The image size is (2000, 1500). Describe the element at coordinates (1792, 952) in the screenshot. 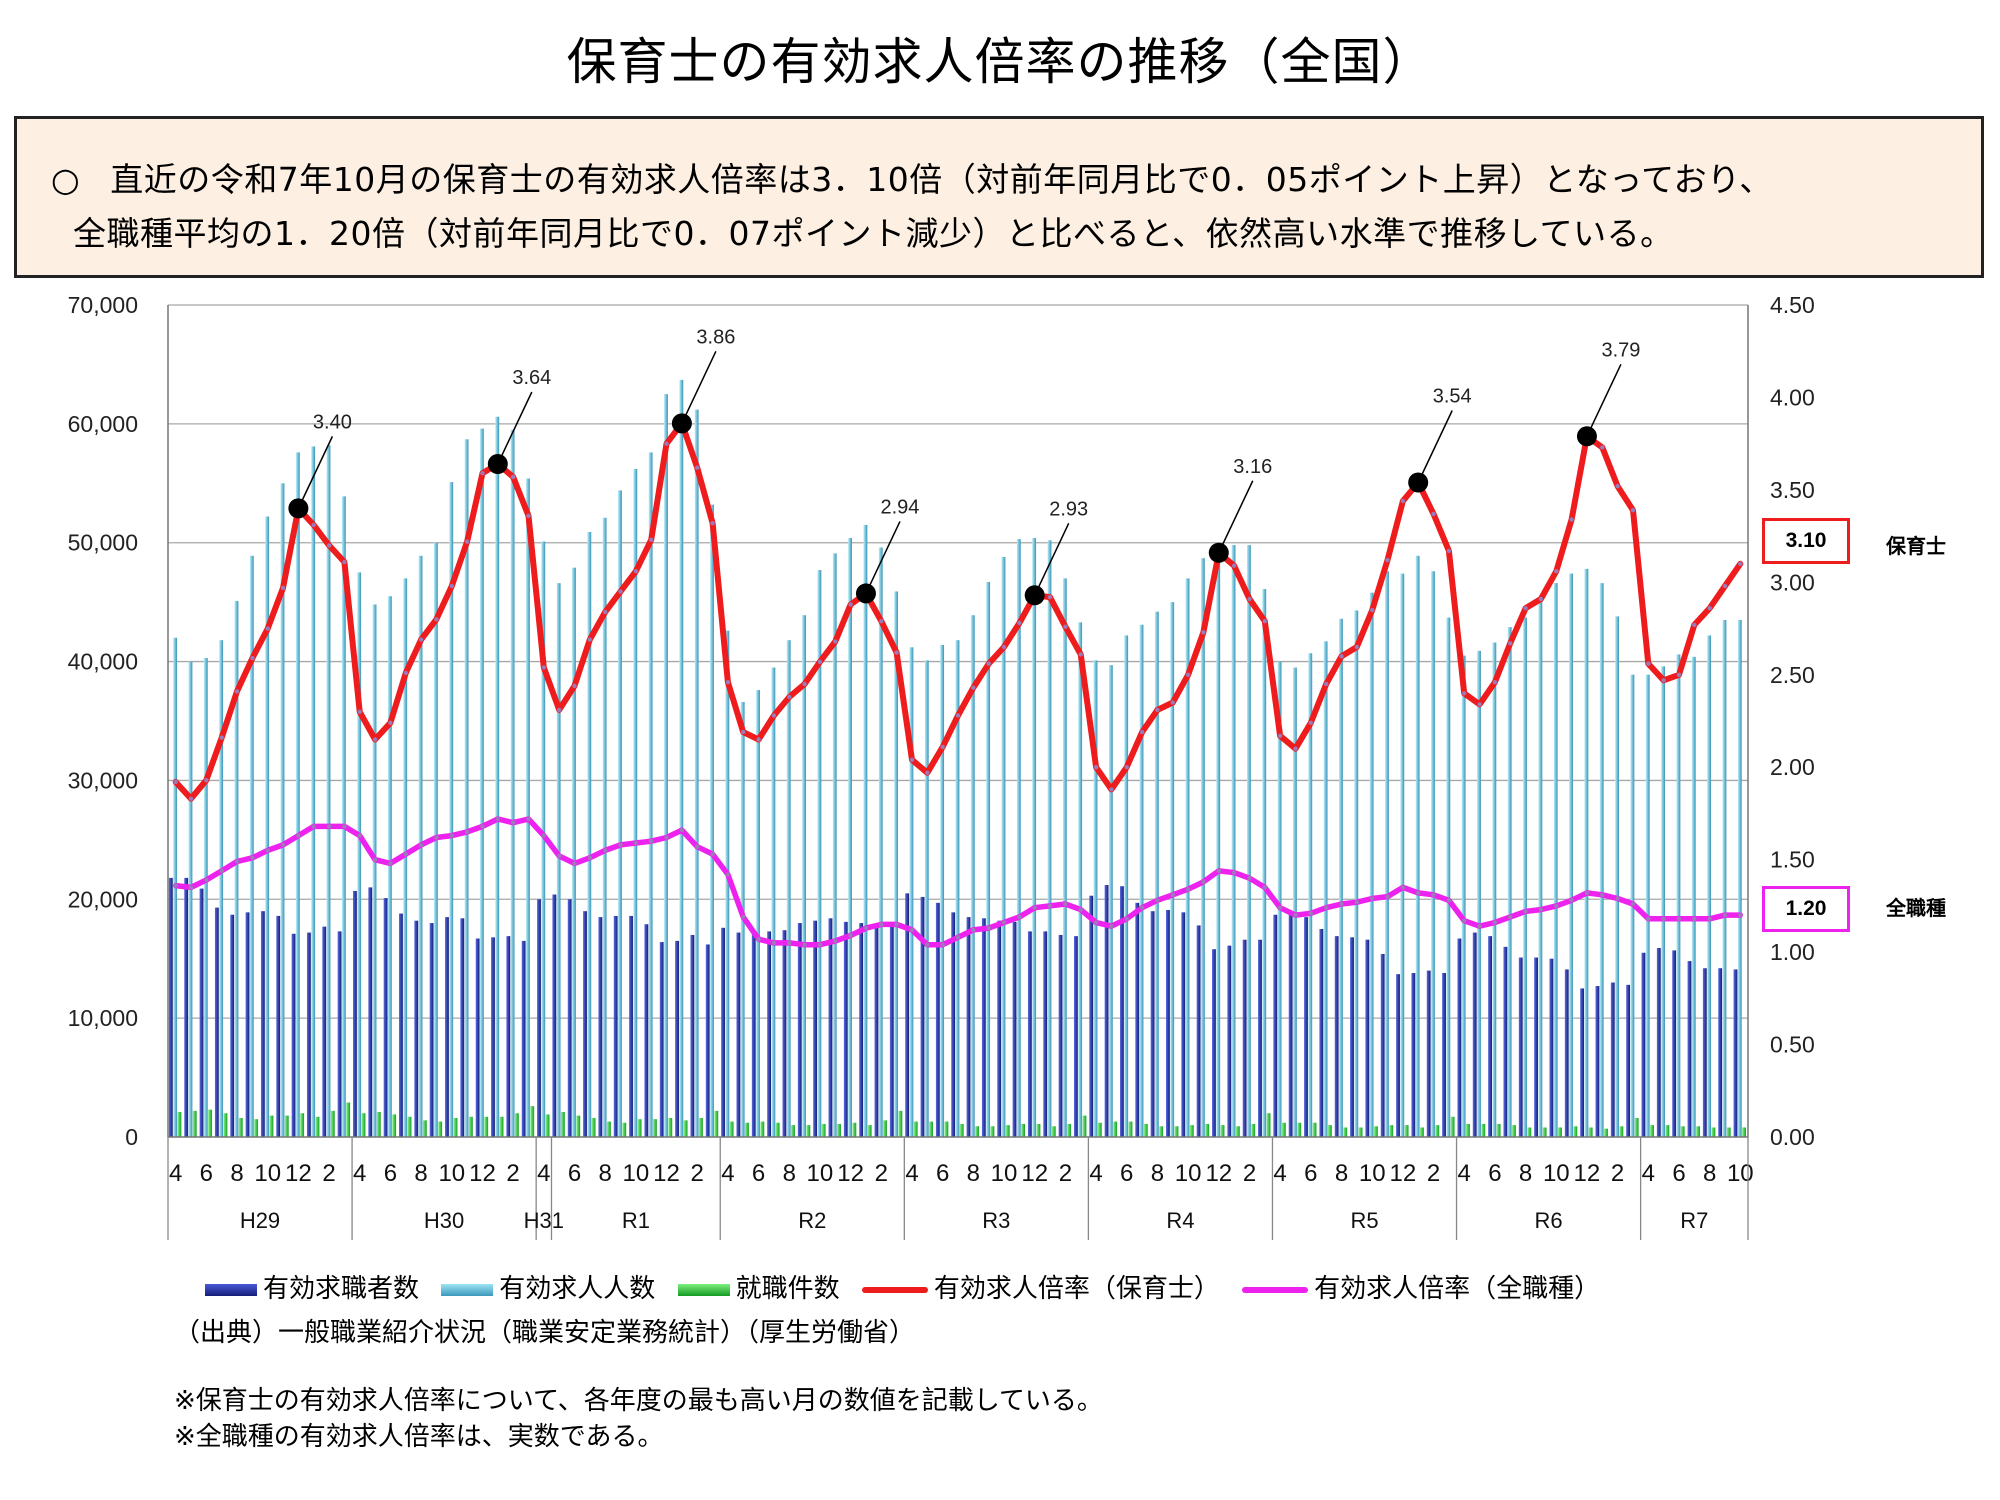

I see `right-axis-tick: 1.00` at that location.